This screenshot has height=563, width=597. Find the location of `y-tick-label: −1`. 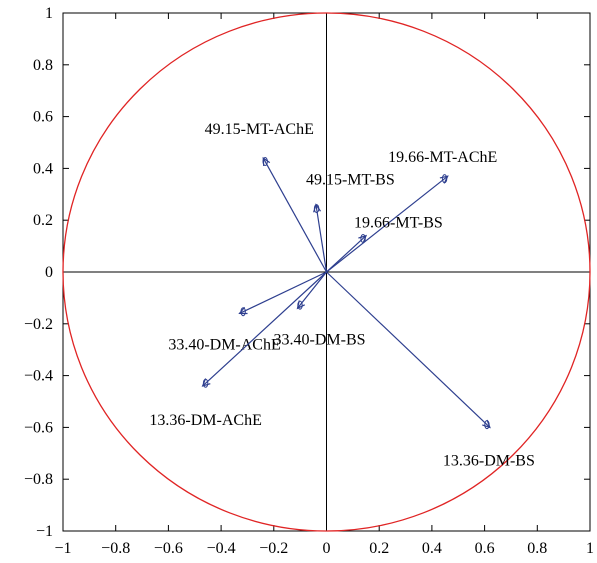

y-tick-label: −1 is located at coordinates (44, 531).